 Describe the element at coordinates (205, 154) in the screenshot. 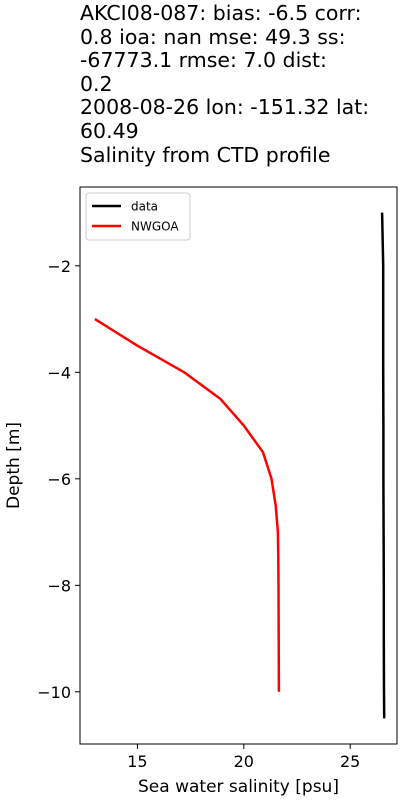

I see `chart-title-line: Salinity from CTD profile` at that location.